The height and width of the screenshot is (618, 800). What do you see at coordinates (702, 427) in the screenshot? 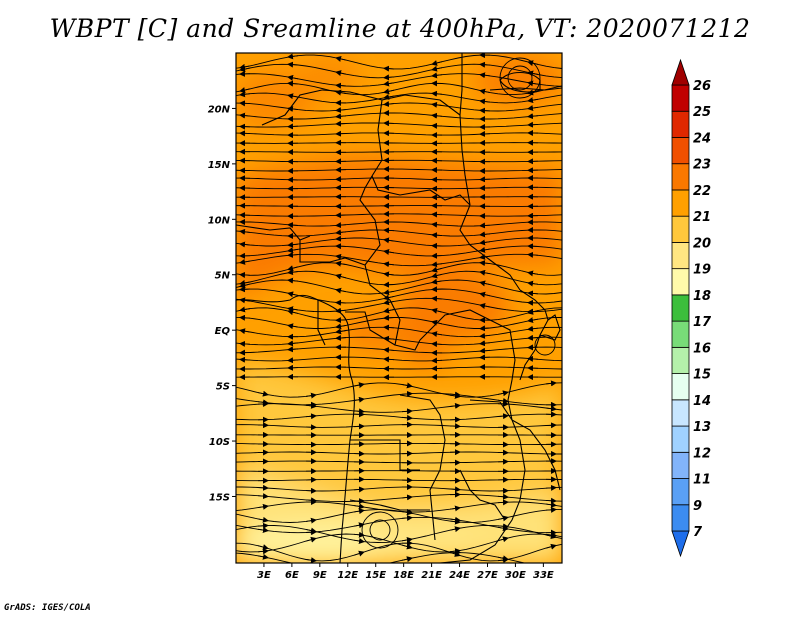
I see `colorbar-label: 13` at bounding box center [702, 427].